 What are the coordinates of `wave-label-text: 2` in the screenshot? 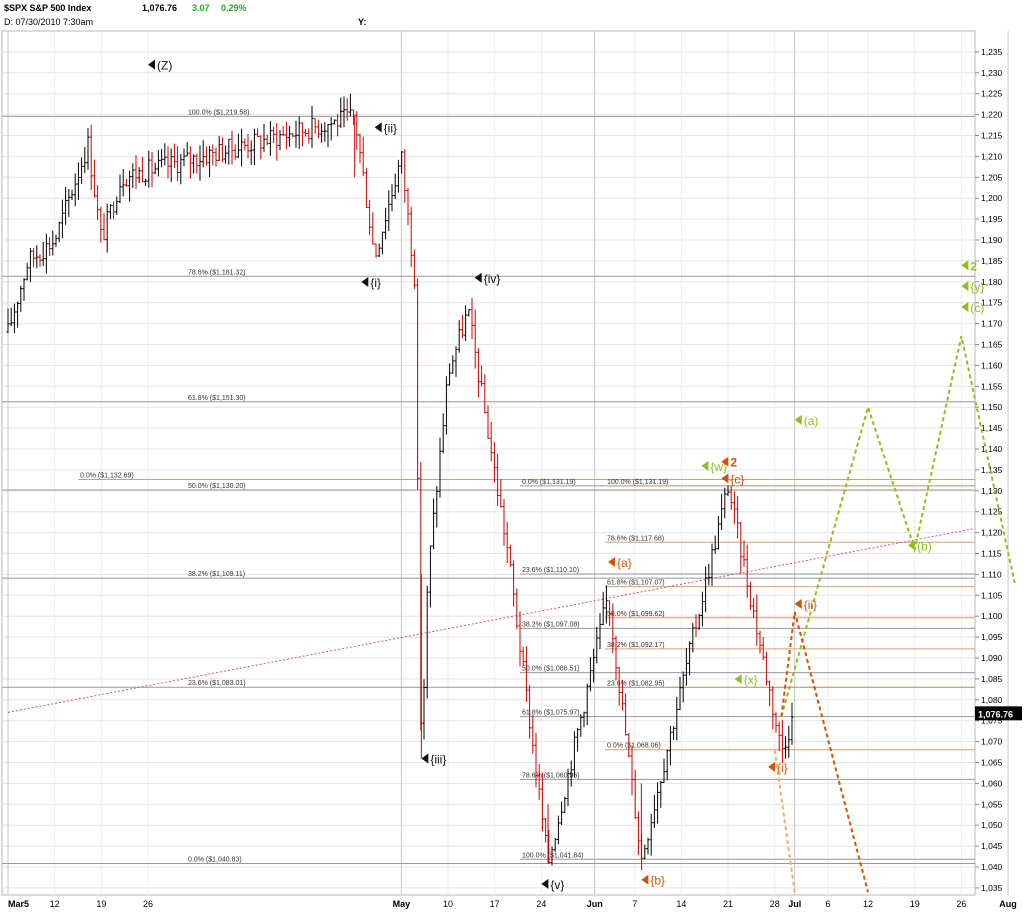 It's located at (733, 463).